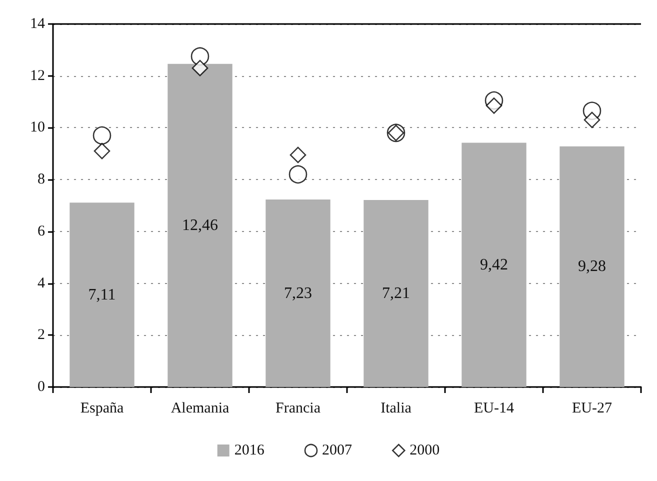 Image resolution: width=657 pixels, height=481 pixels. What do you see at coordinates (494, 408) in the screenshot?
I see `x-tick-label: EU-14` at bounding box center [494, 408].